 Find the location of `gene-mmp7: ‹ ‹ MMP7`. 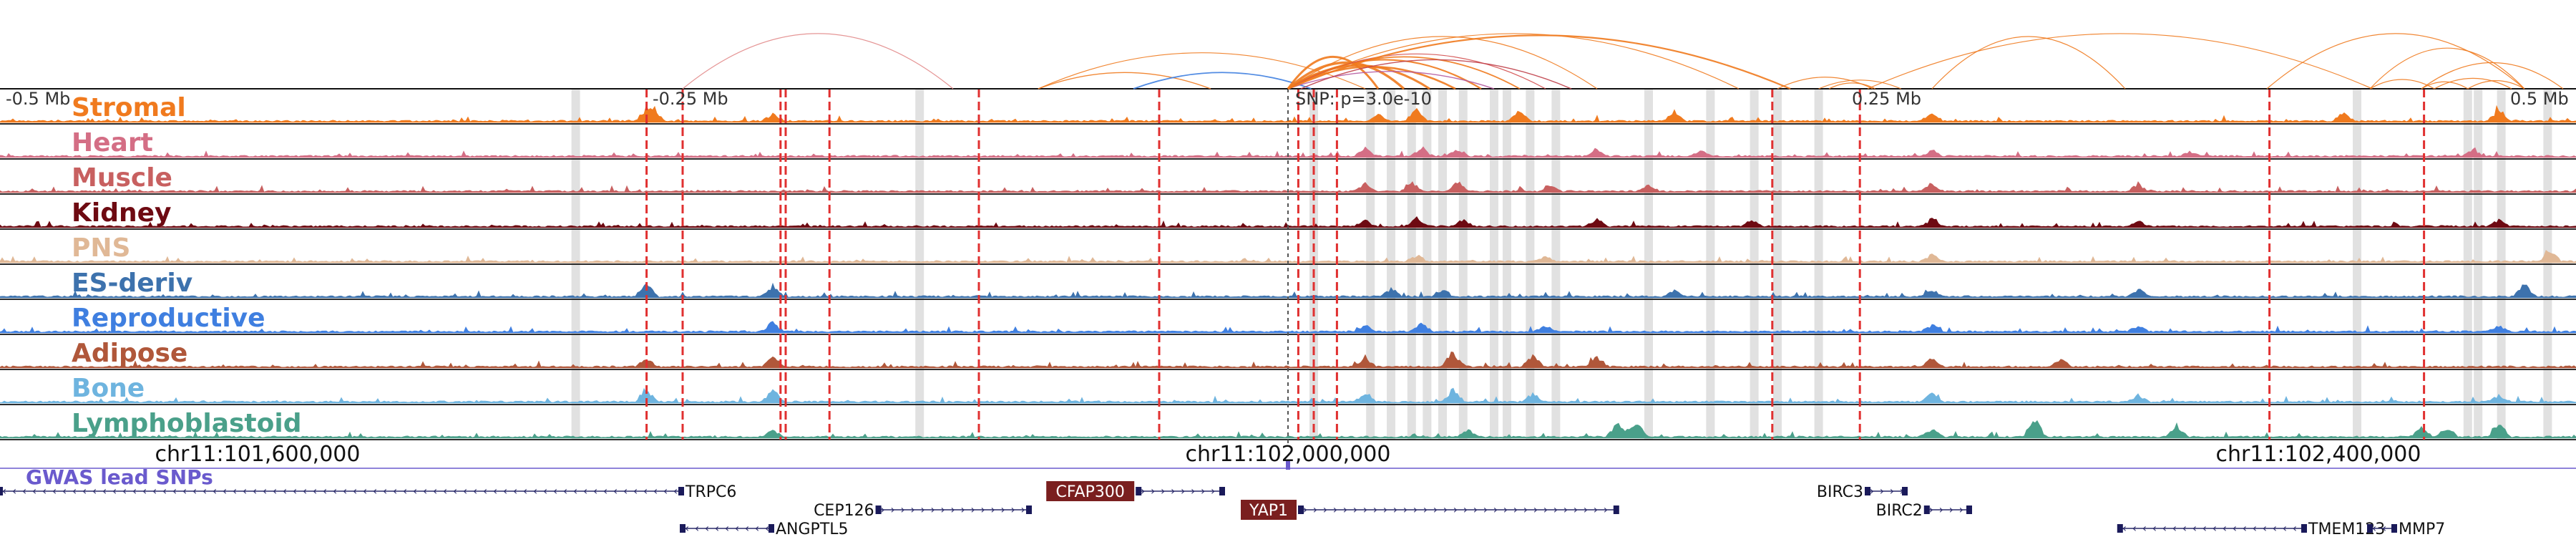

gene-mmp7: ‹ ‹ MMP7 is located at coordinates (2406, 529).